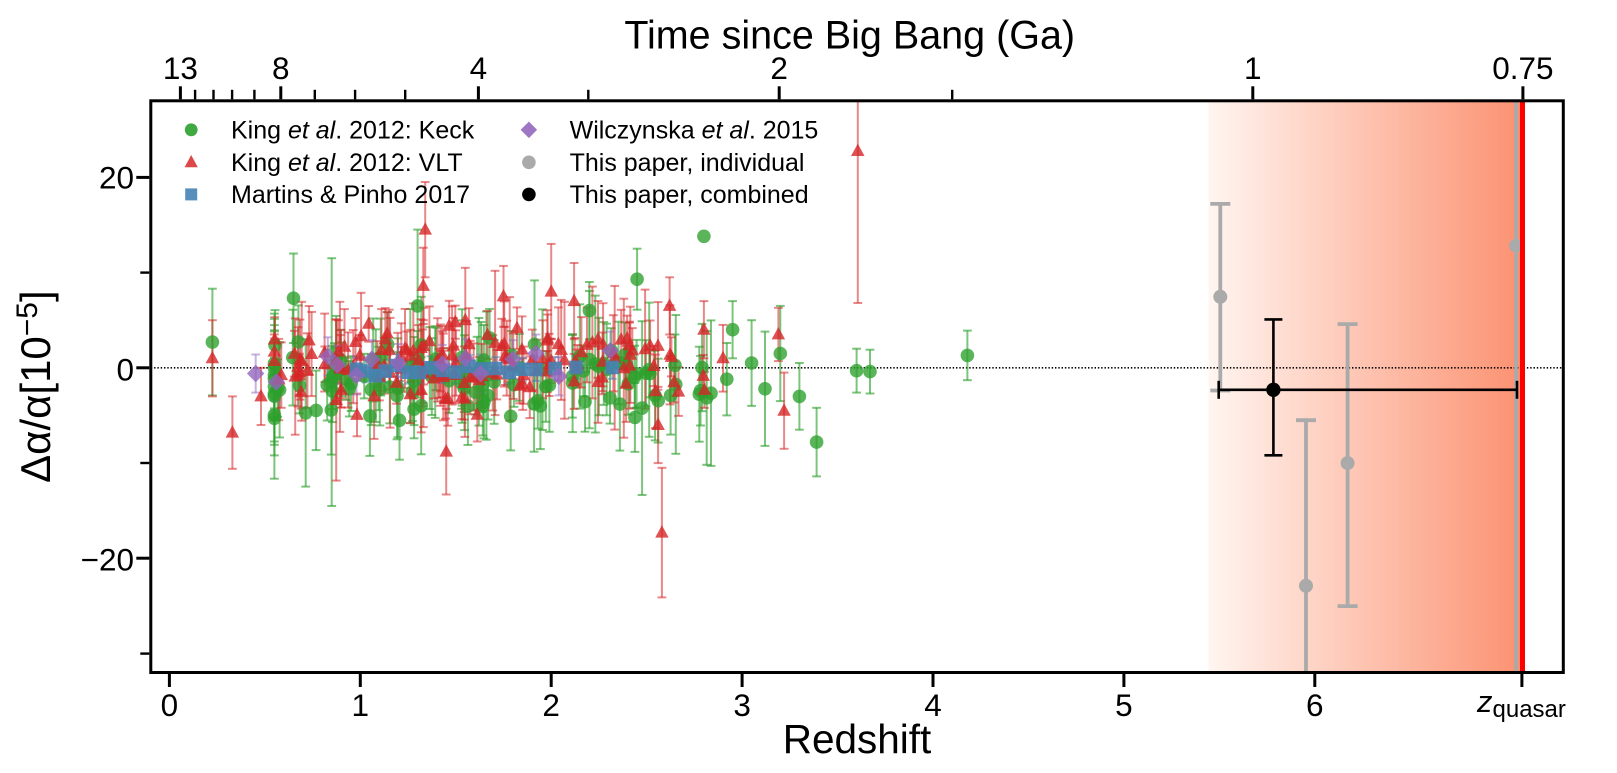 The width and height of the screenshot is (1617, 773). What do you see at coordinates (353, 130) in the screenshot?
I see `svg-text: King et al. 2012: Keck` at bounding box center [353, 130].